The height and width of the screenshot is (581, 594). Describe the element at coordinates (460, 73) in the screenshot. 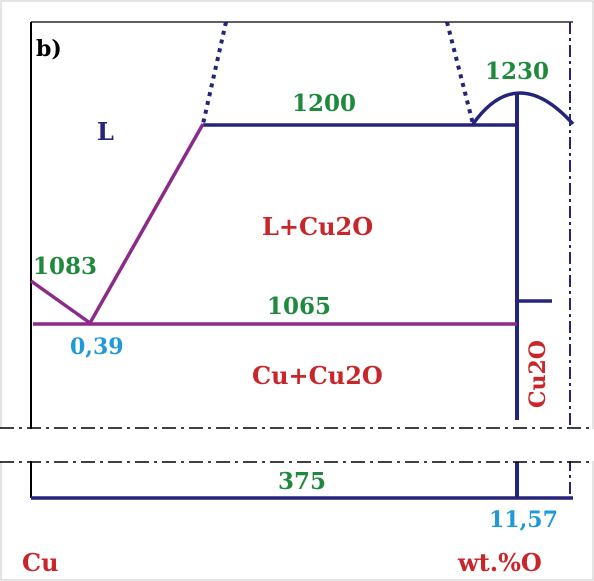

I see `right-liquidus-dotted` at that location.